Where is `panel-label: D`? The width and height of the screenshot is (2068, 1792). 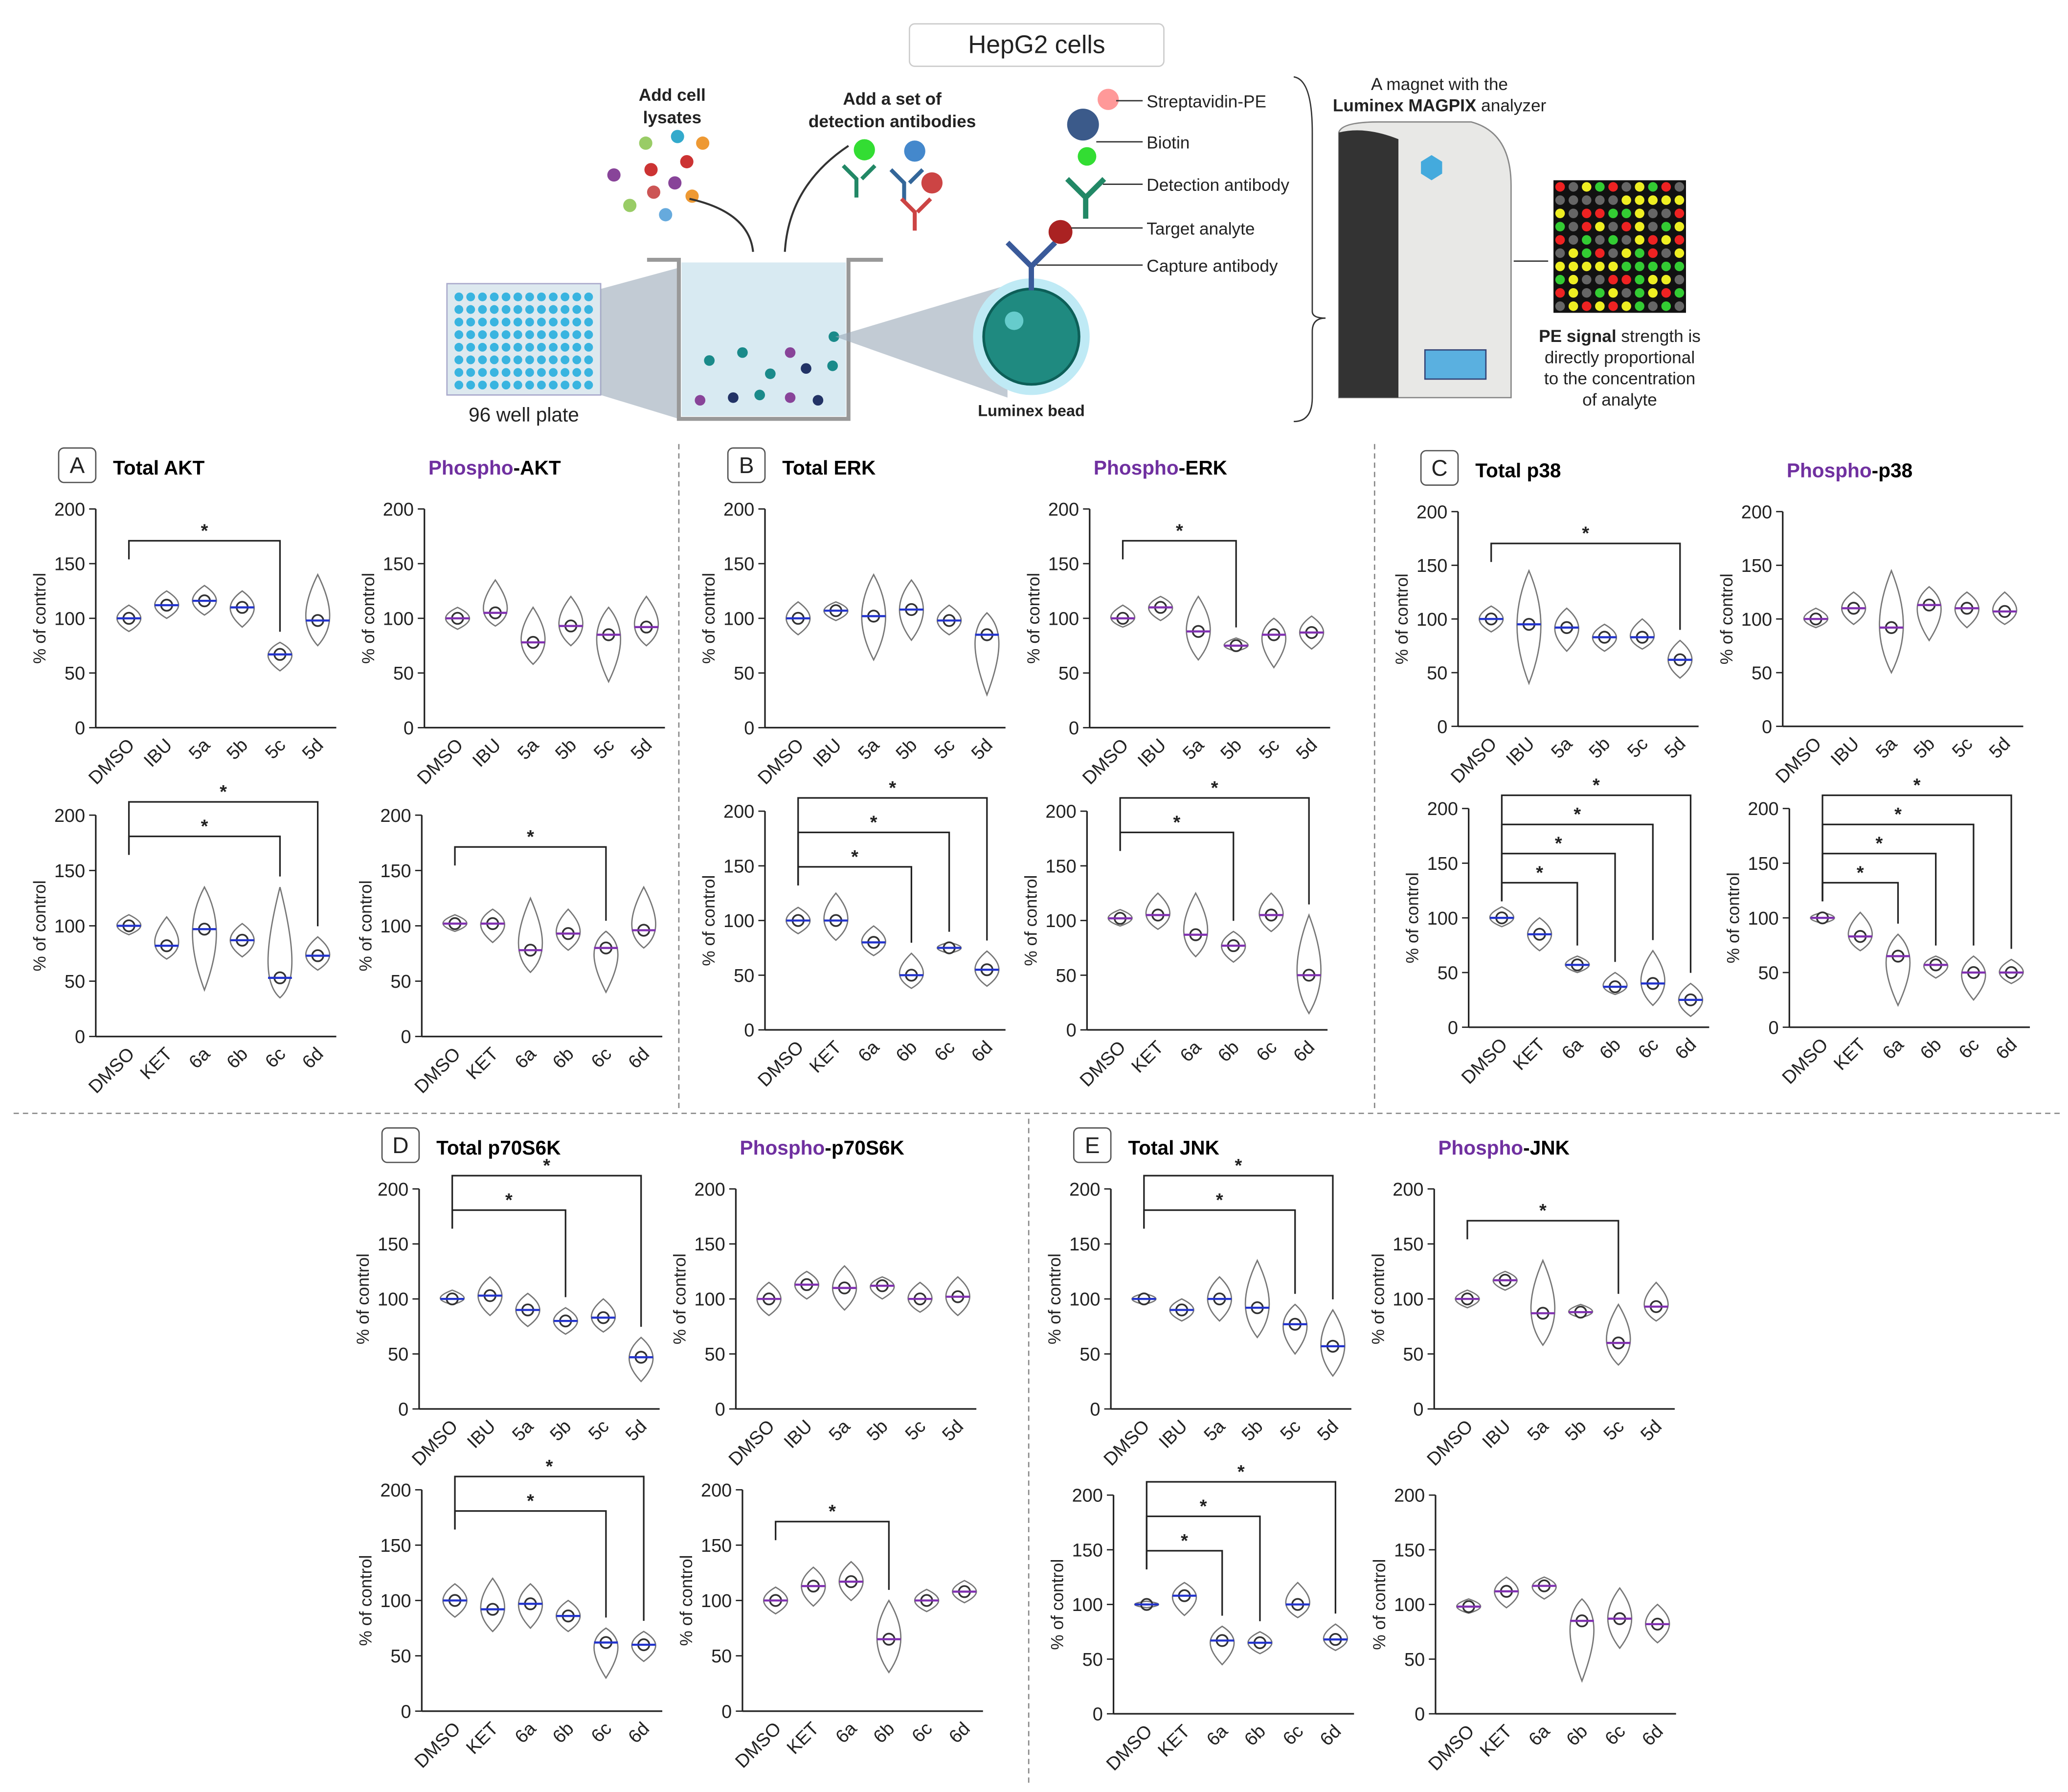
panel-label: D is located at coordinates (400, 1145).